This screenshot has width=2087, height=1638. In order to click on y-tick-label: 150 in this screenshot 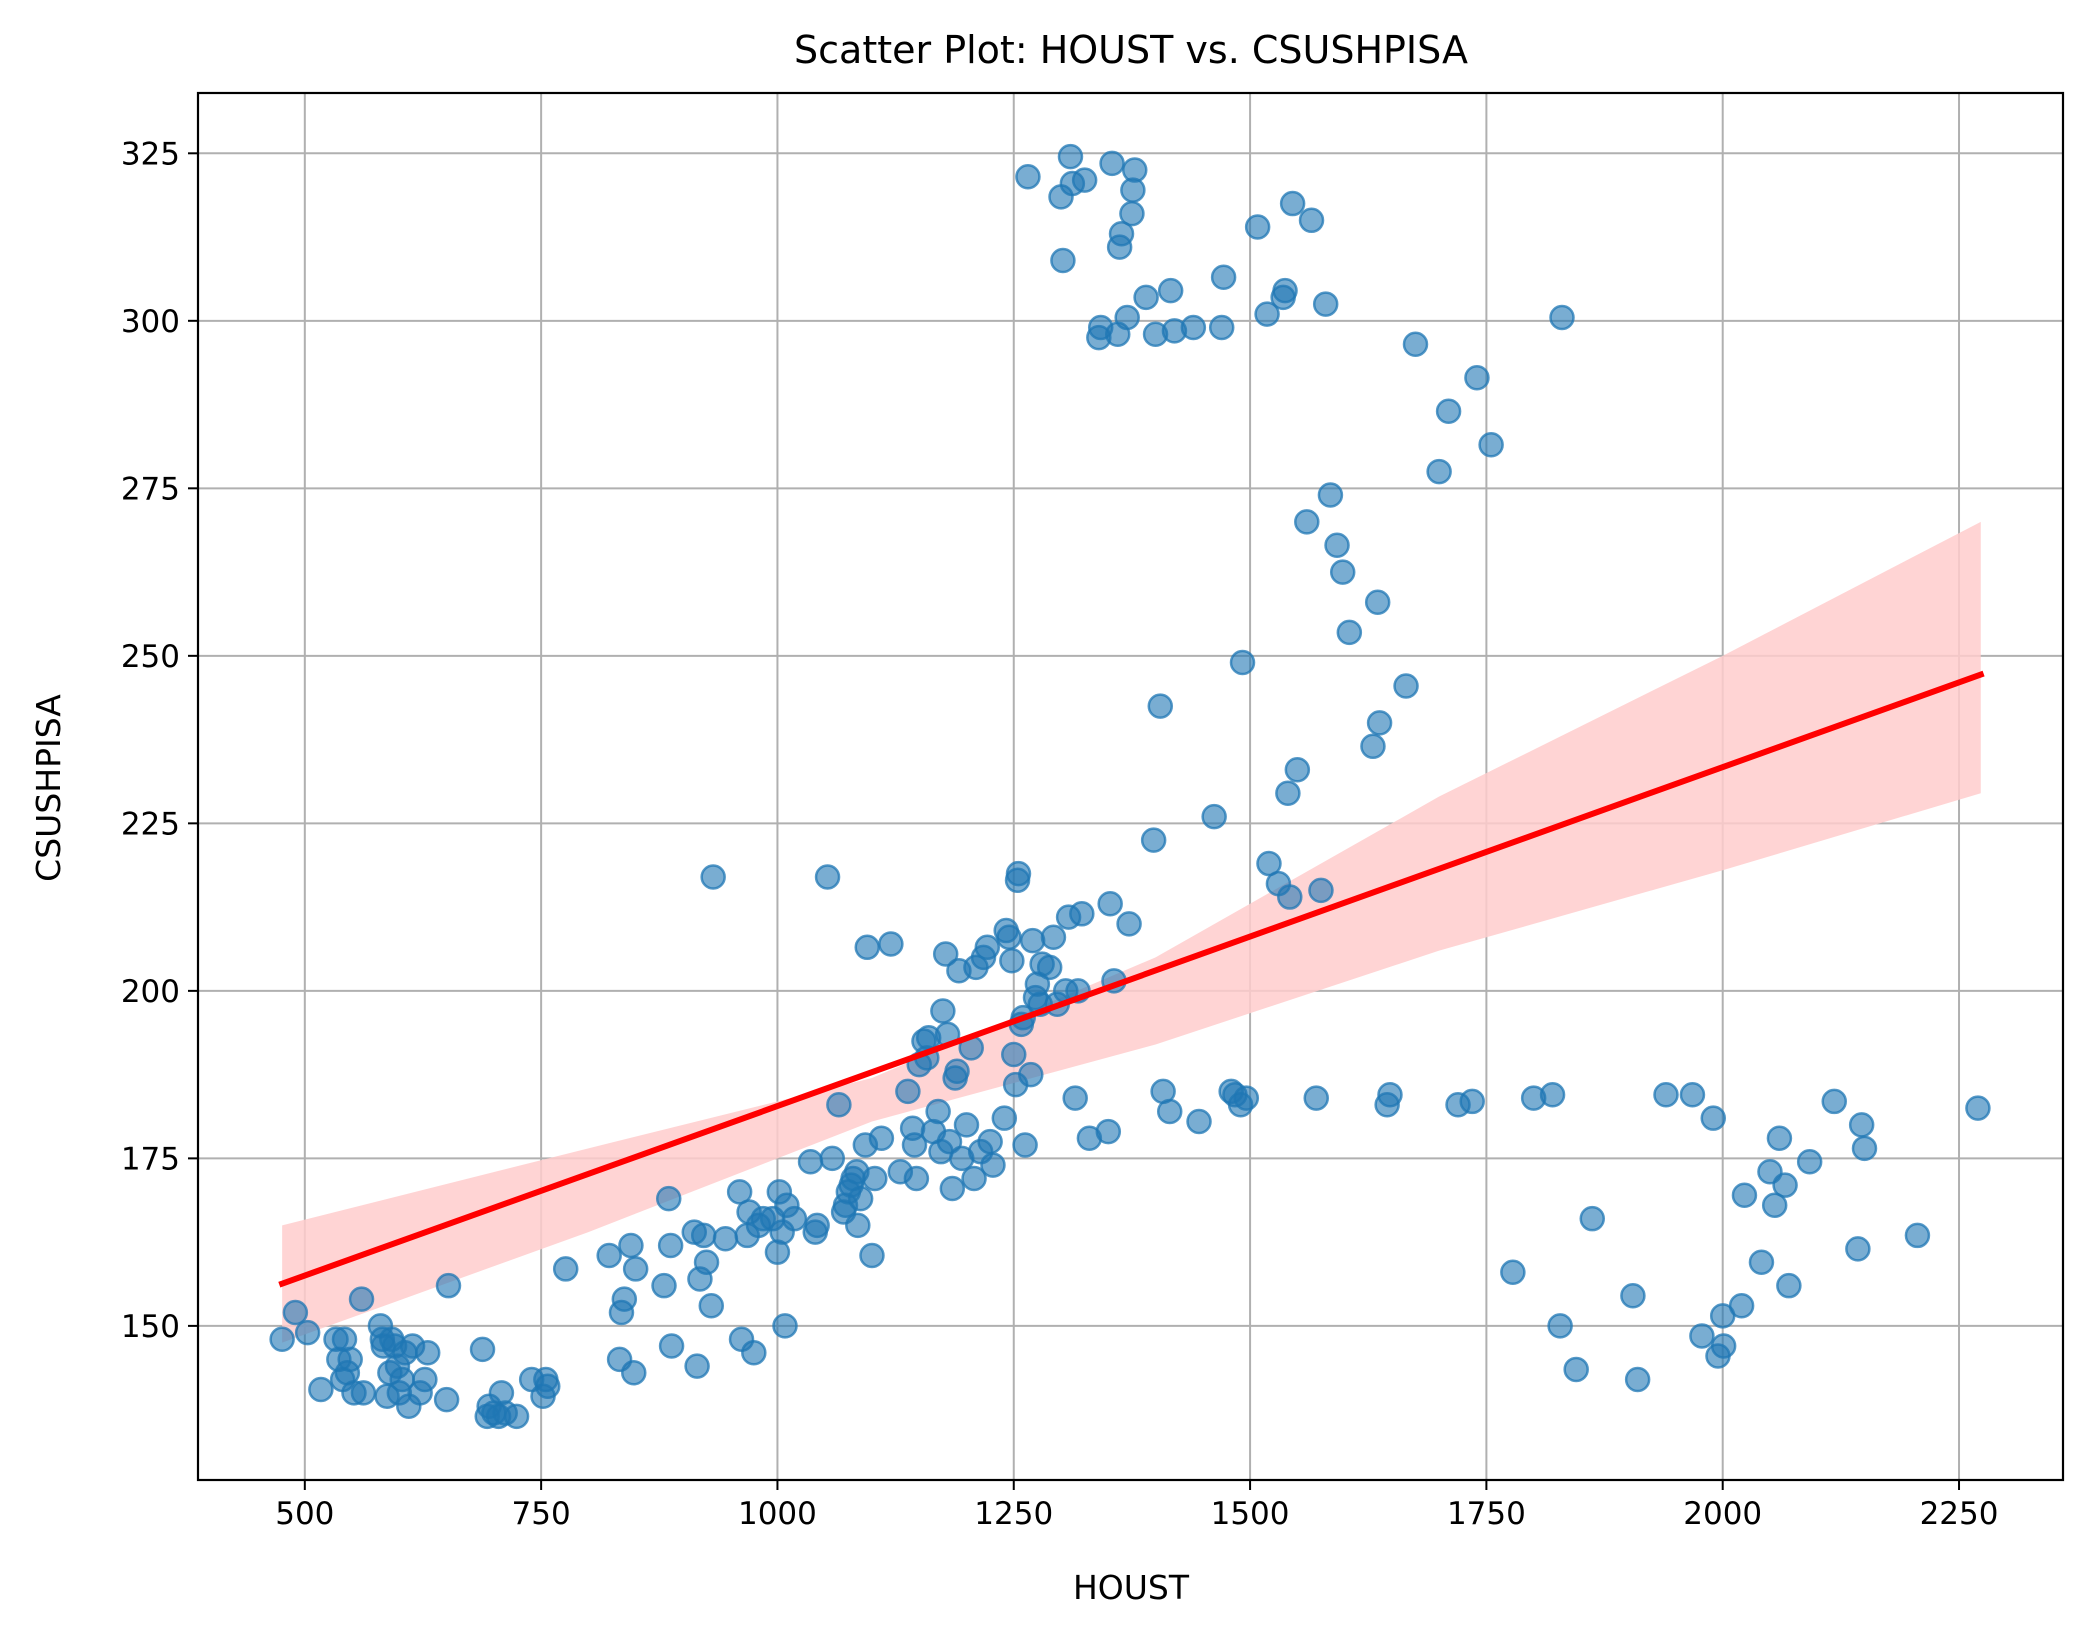, I will do `click(150, 1327)`.